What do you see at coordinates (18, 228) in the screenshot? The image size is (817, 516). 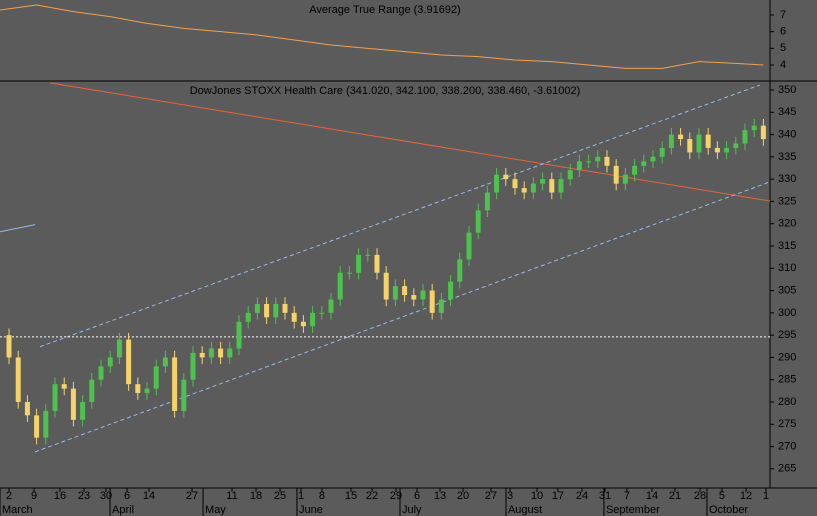 I see `study-line` at bounding box center [18, 228].